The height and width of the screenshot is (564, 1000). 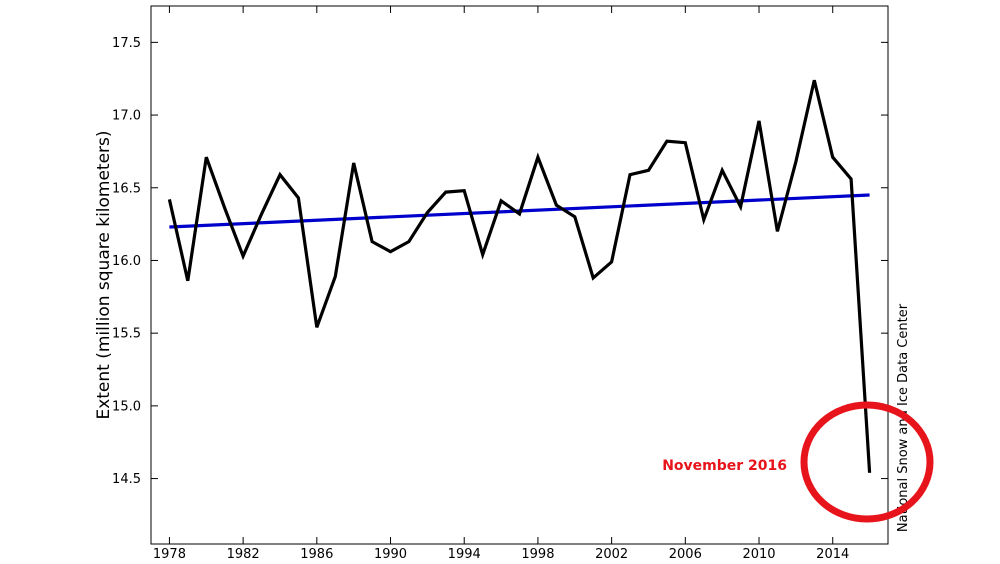 What do you see at coordinates (390, 554) in the screenshot?
I see `x-tick-label: 1990` at bounding box center [390, 554].